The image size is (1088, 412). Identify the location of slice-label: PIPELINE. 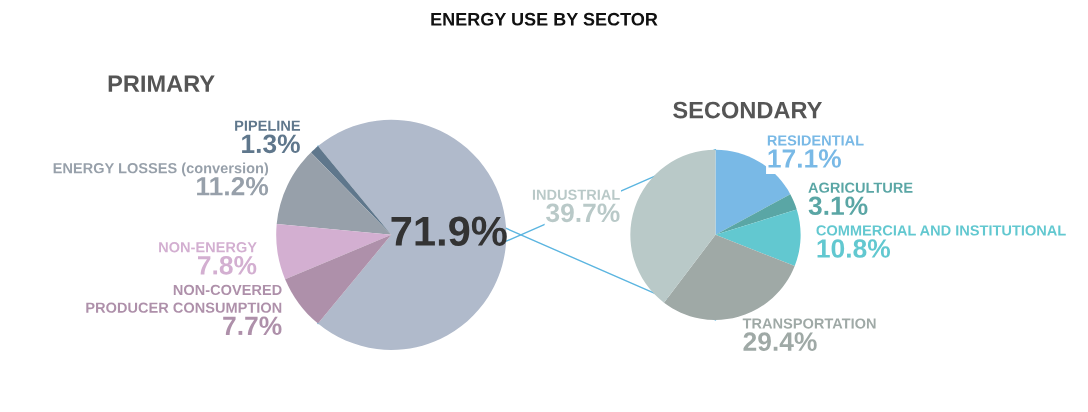
(268, 125).